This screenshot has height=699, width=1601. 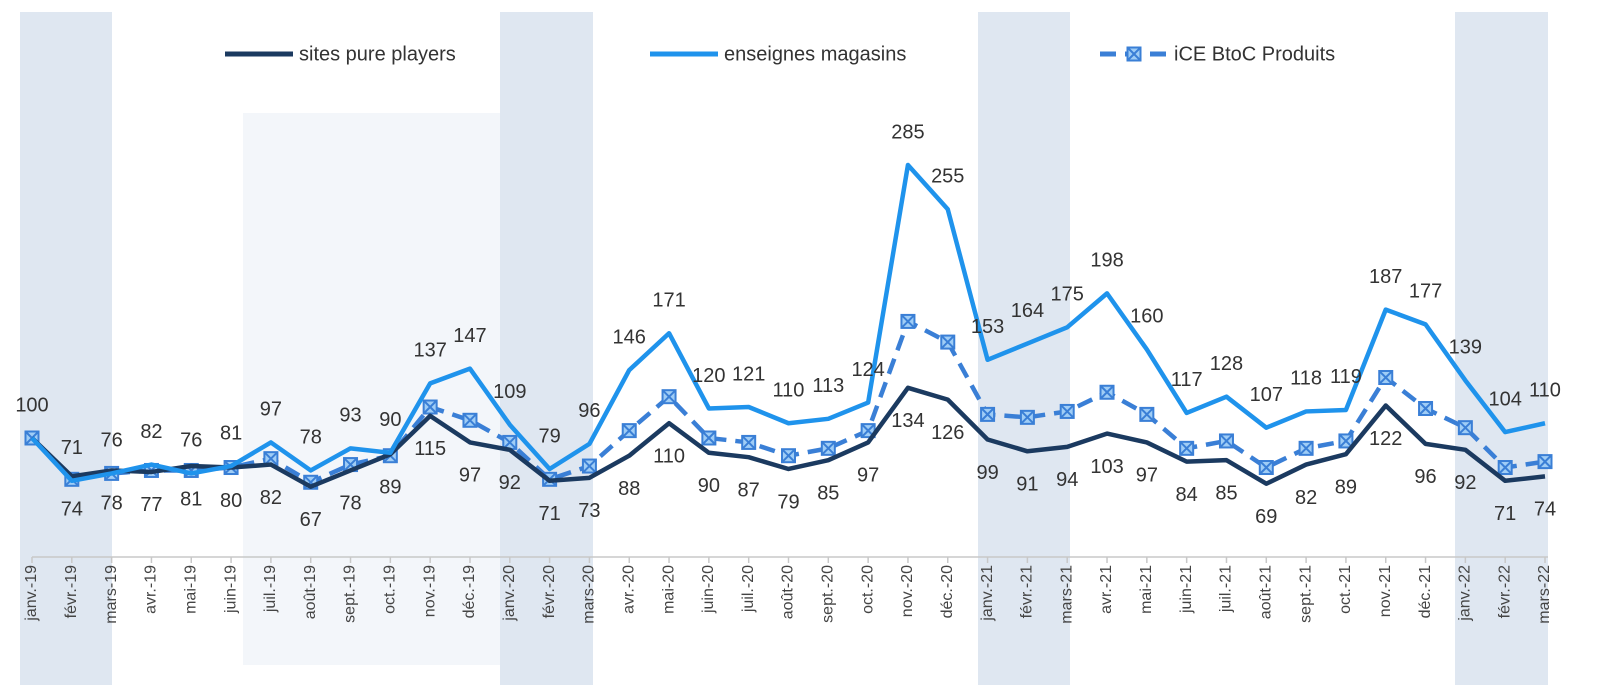 I want to click on x-tick-label: nov.-20, so click(x=907, y=591).